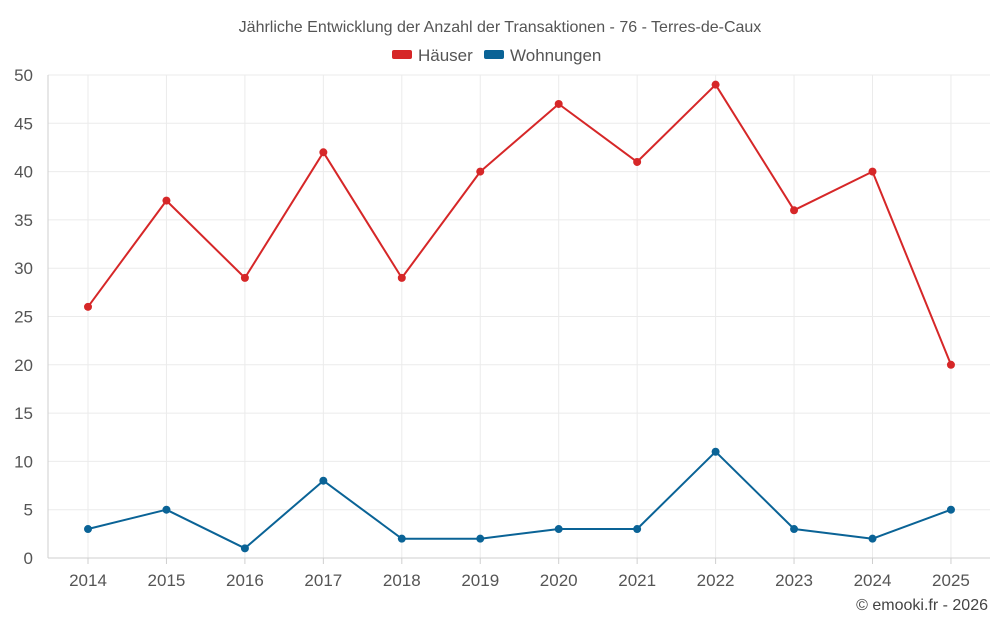 The image size is (1000, 625). What do you see at coordinates (402, 580) in the screenshot?
I see `x-tick-label: 2018` at bounding box center [402, 580].